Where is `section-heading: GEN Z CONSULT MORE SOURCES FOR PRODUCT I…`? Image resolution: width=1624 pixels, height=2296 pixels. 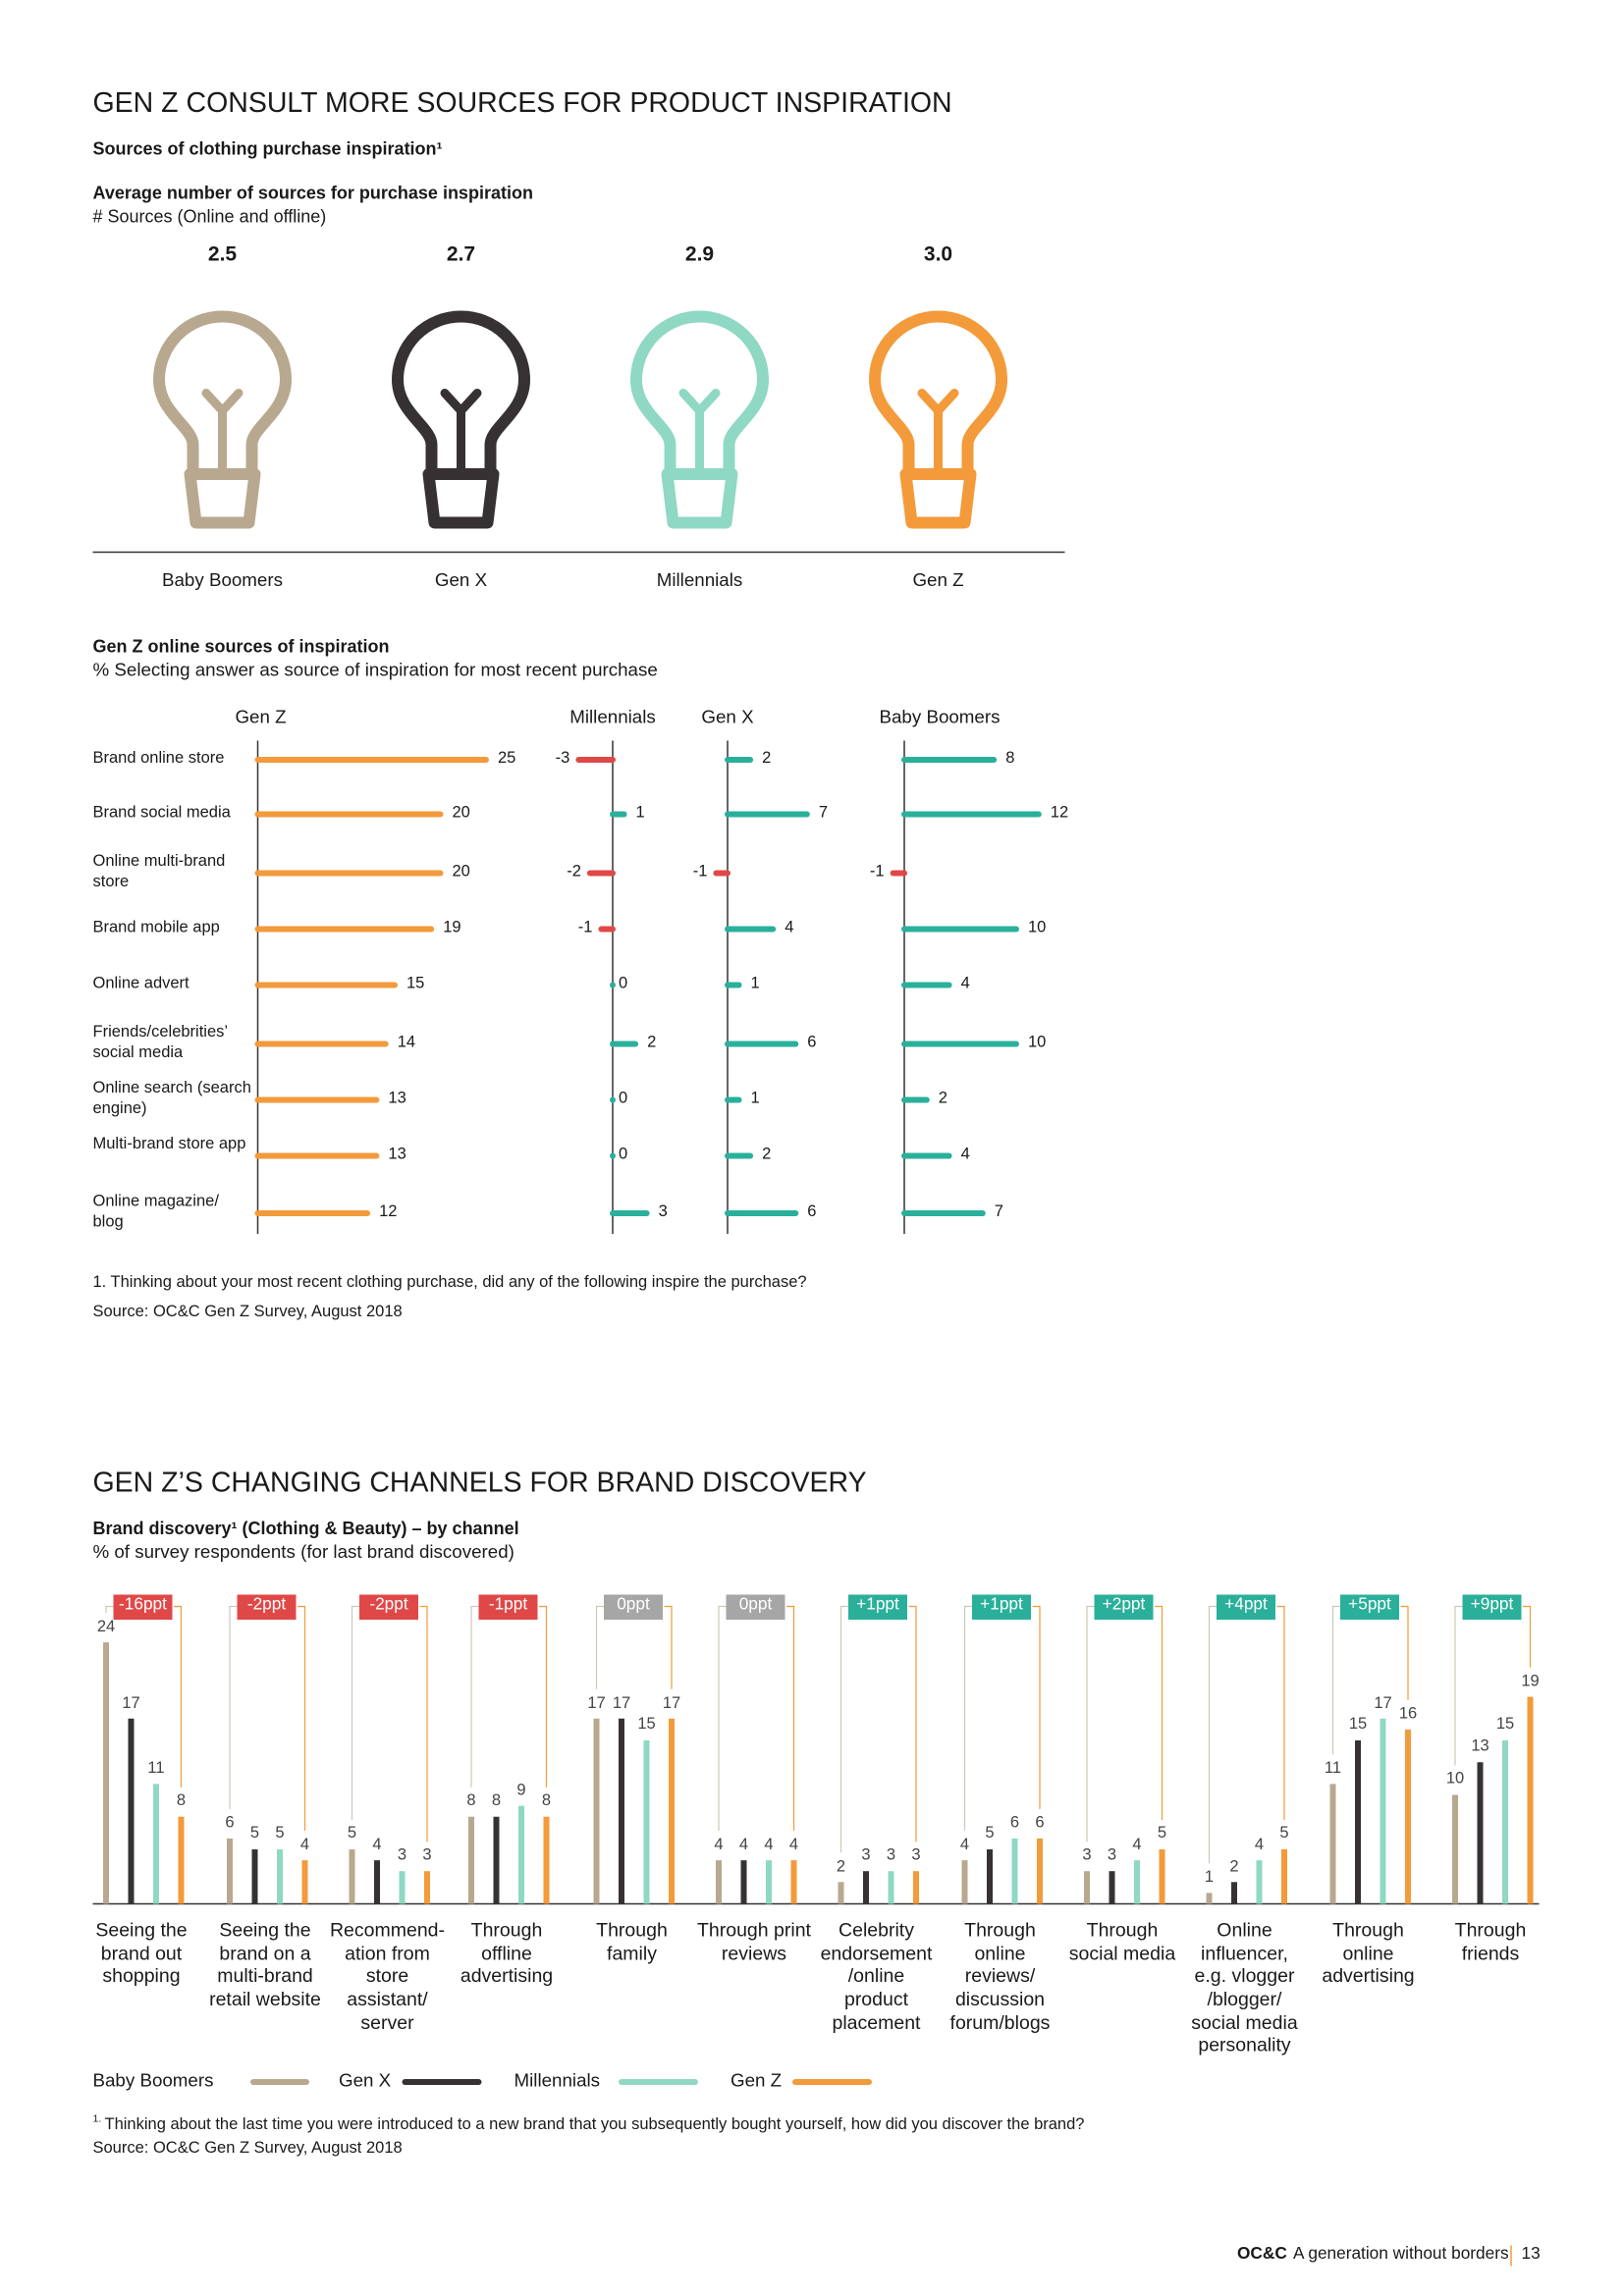 section-heading: GEN Z CONSULT MORE SOURCES FOR PRODUCT I… is located at coordinates (522, 103).